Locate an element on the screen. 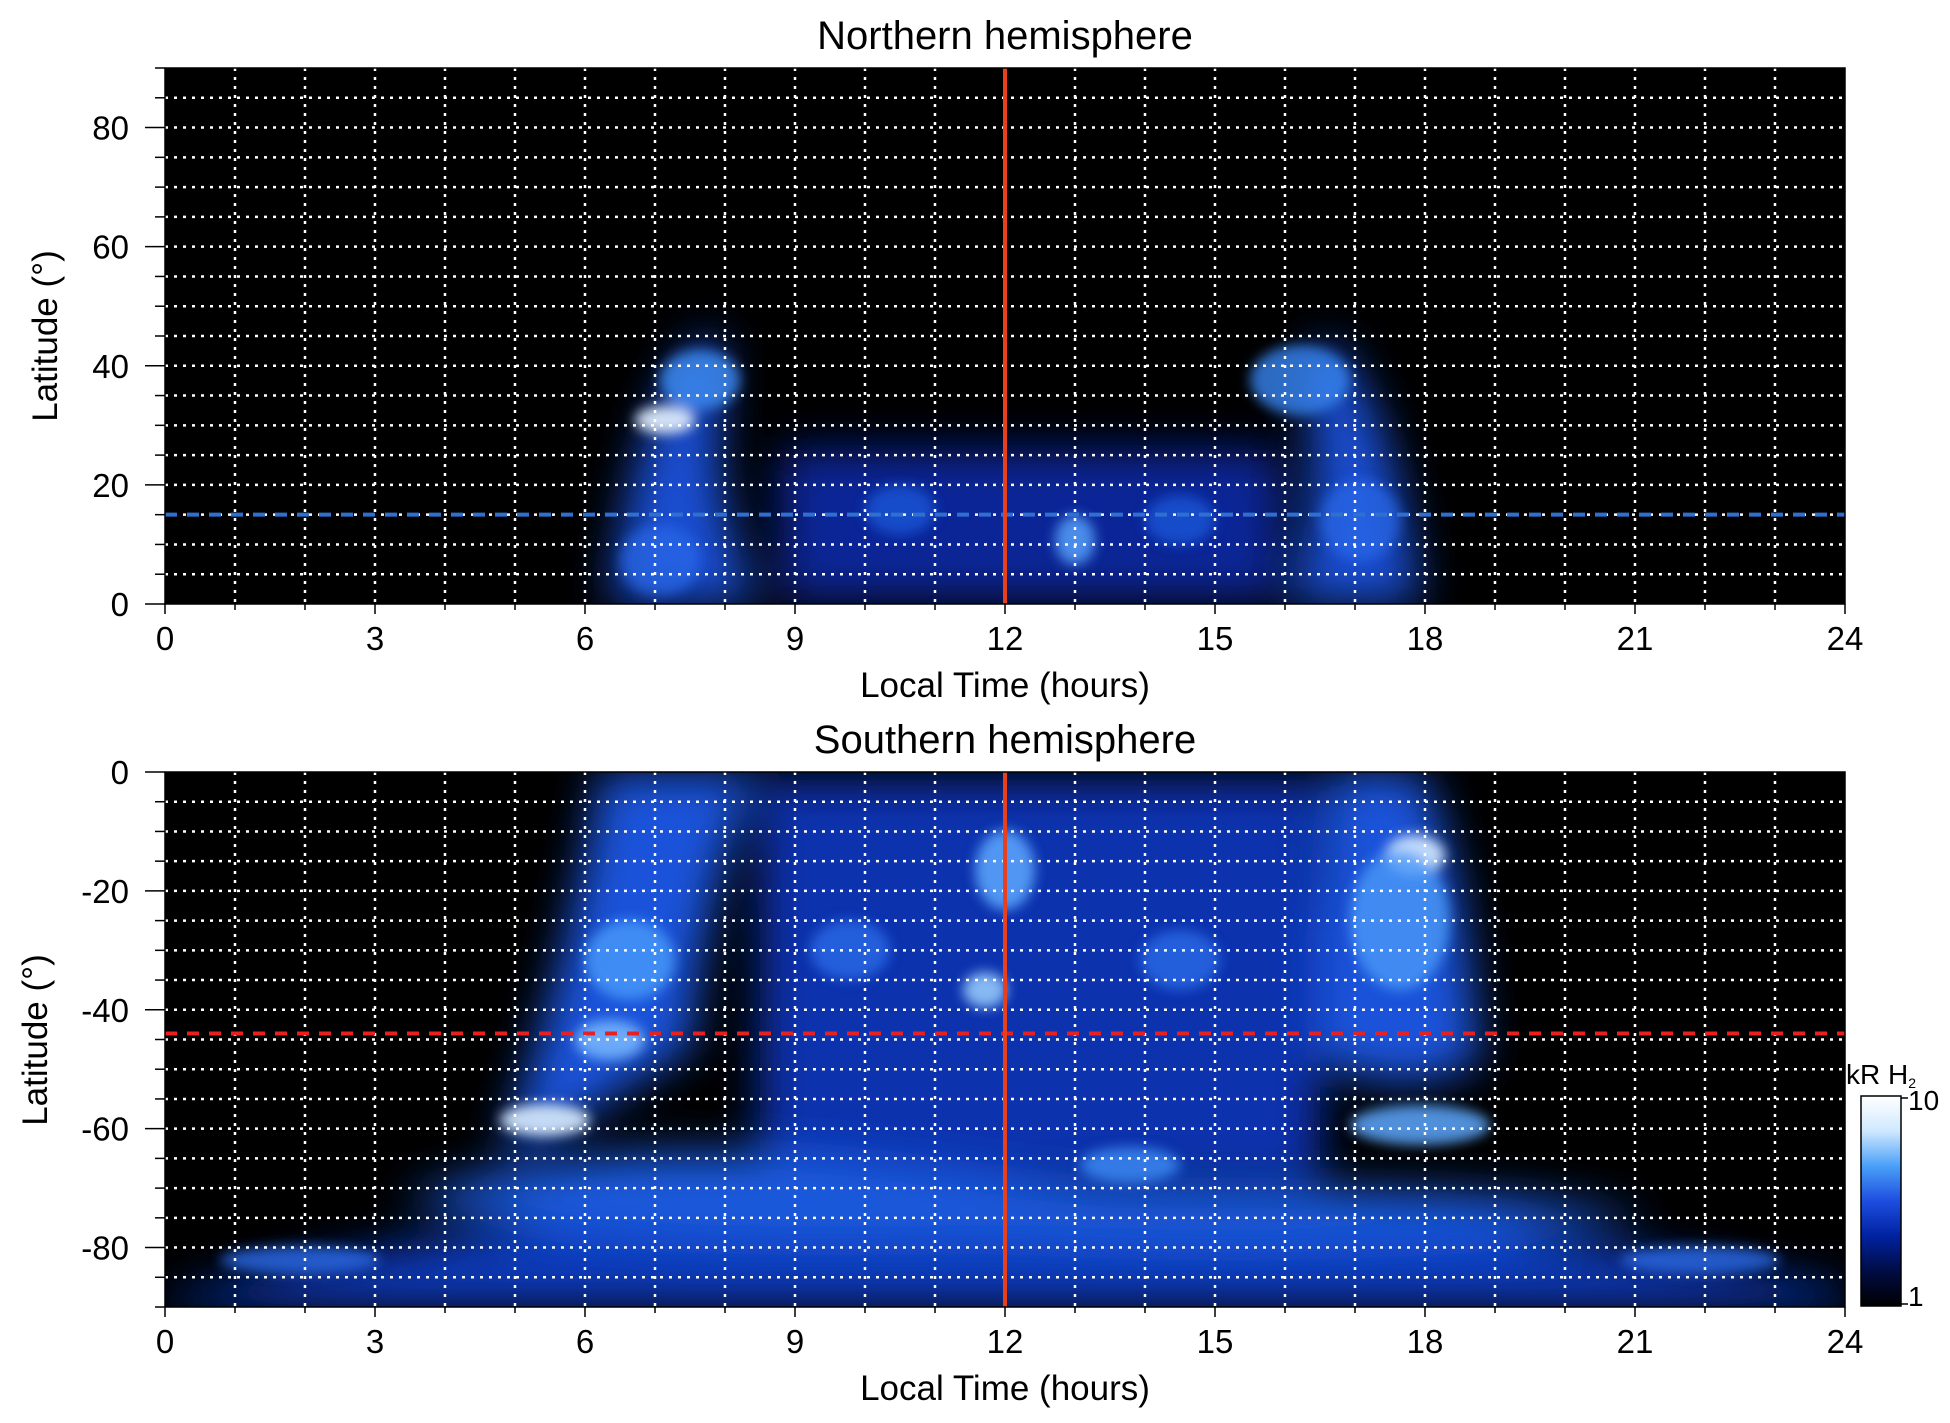  y-tick-label: -20 is located at coordinates (105, 891).